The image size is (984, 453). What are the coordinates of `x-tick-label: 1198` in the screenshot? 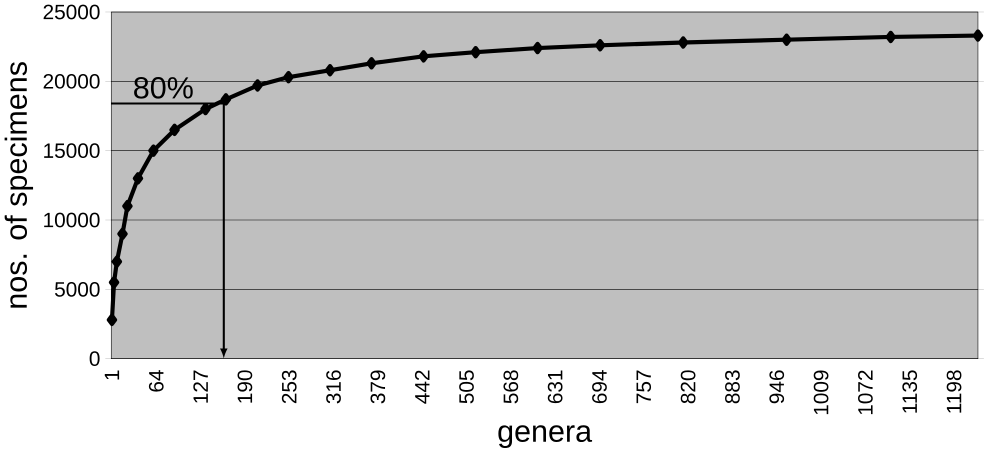 It's located at (954, 391).